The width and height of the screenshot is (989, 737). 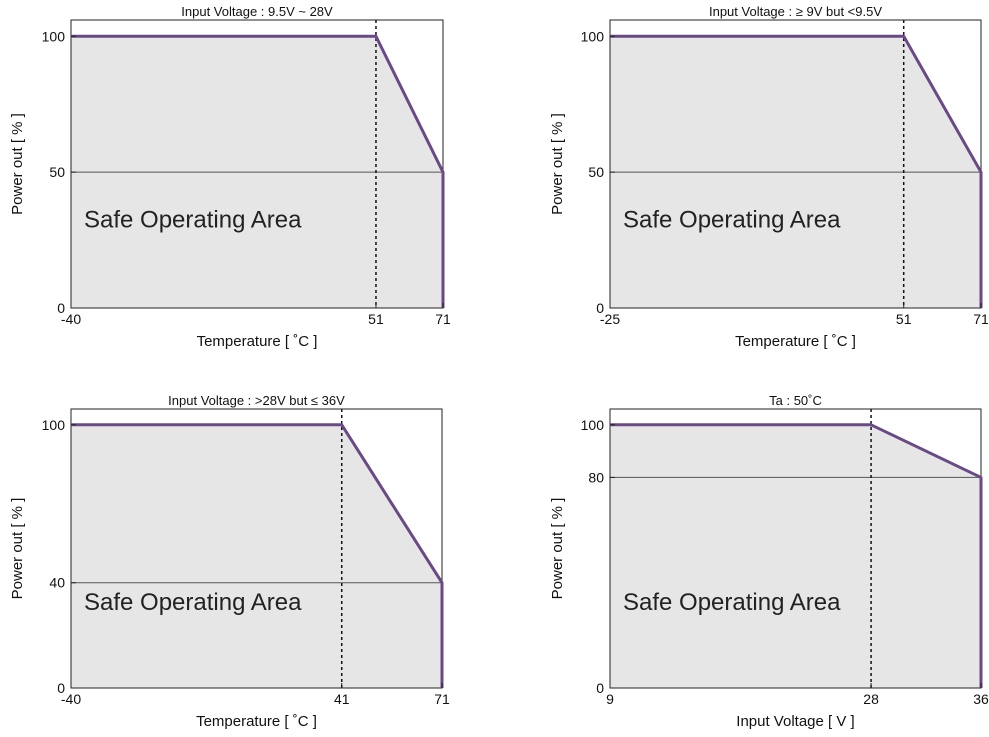 What do you see at coordinates (256, 400) in the screenshot?
I see `chart-title: Input Voltage : >28V but ≤ 36V` at bounding box center [256, 400].